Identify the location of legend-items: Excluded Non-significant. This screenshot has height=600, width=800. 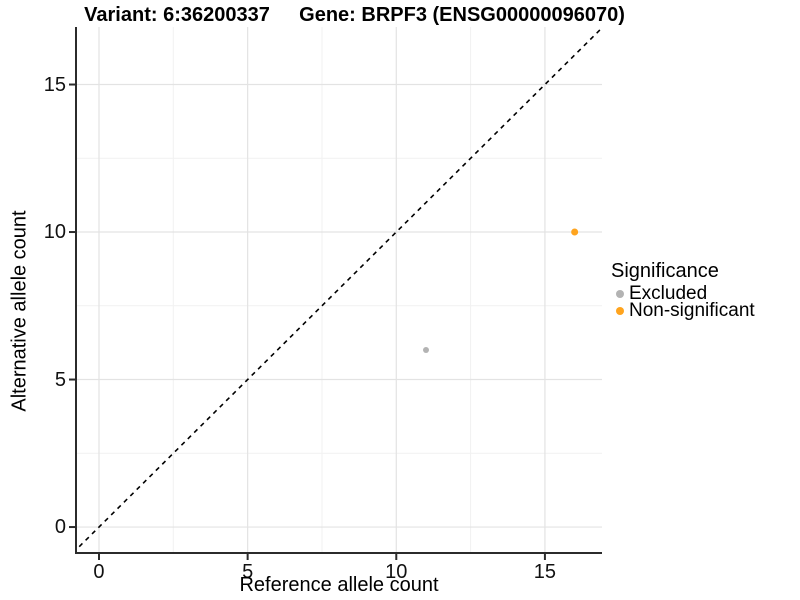
(683, 302).